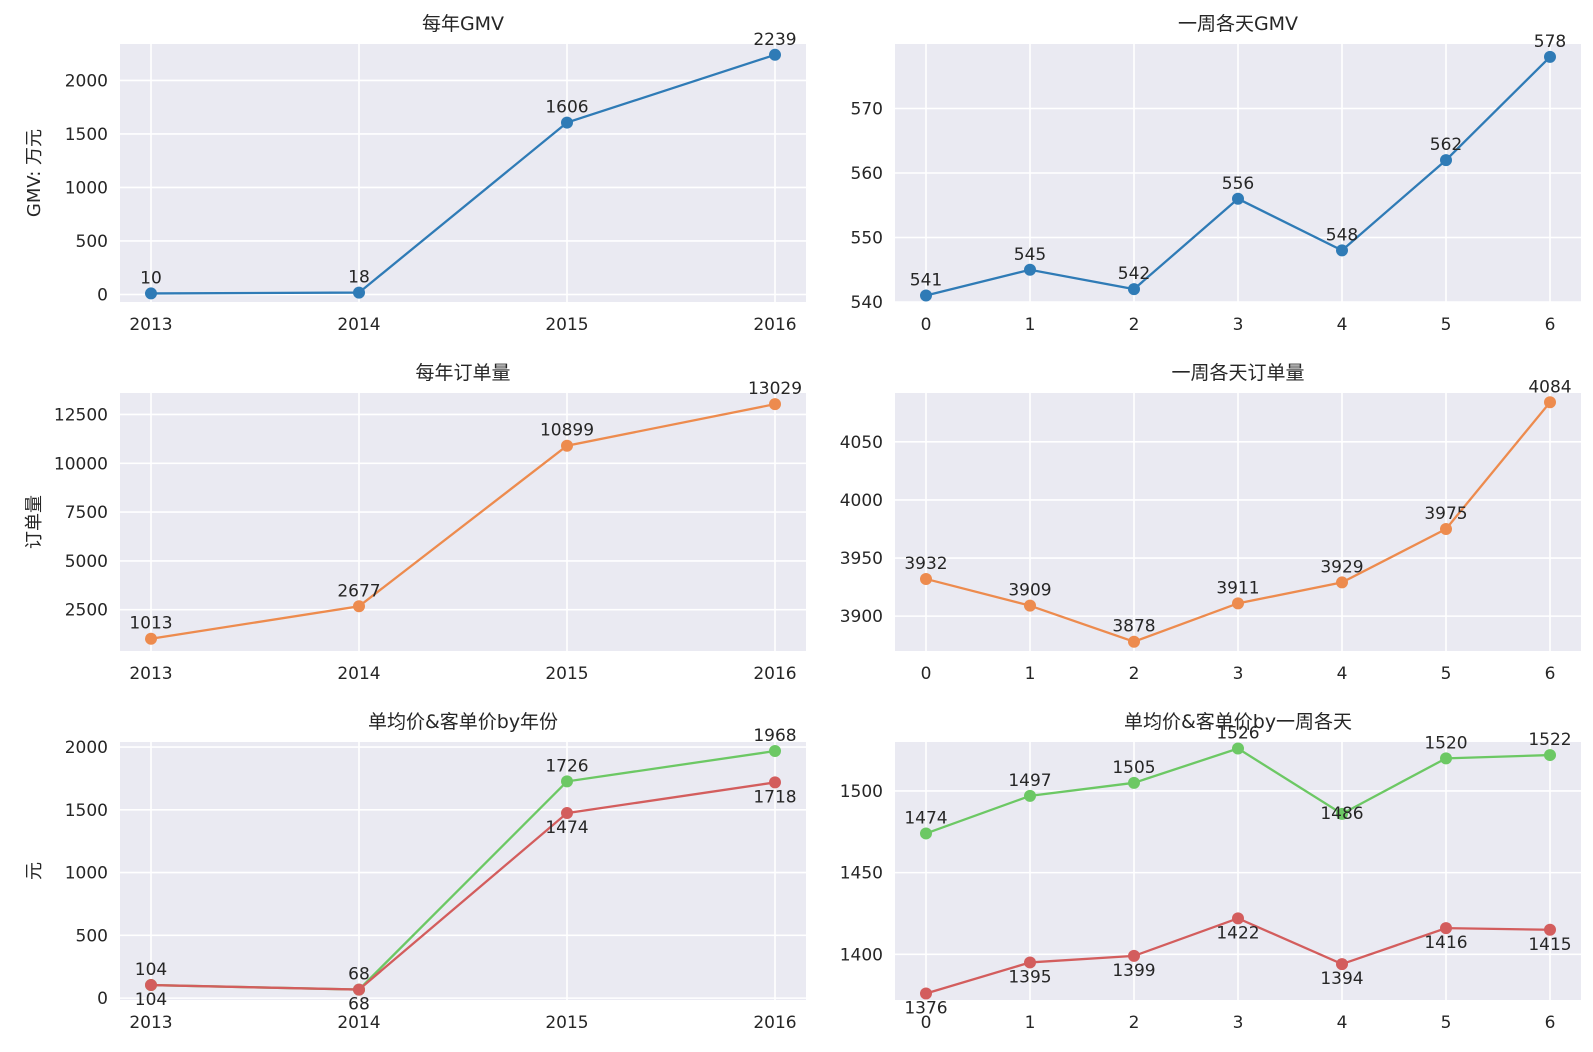  Describe the element at coordinates (359, 1005) in the screenshot. I see `data-label: 68` at that location.